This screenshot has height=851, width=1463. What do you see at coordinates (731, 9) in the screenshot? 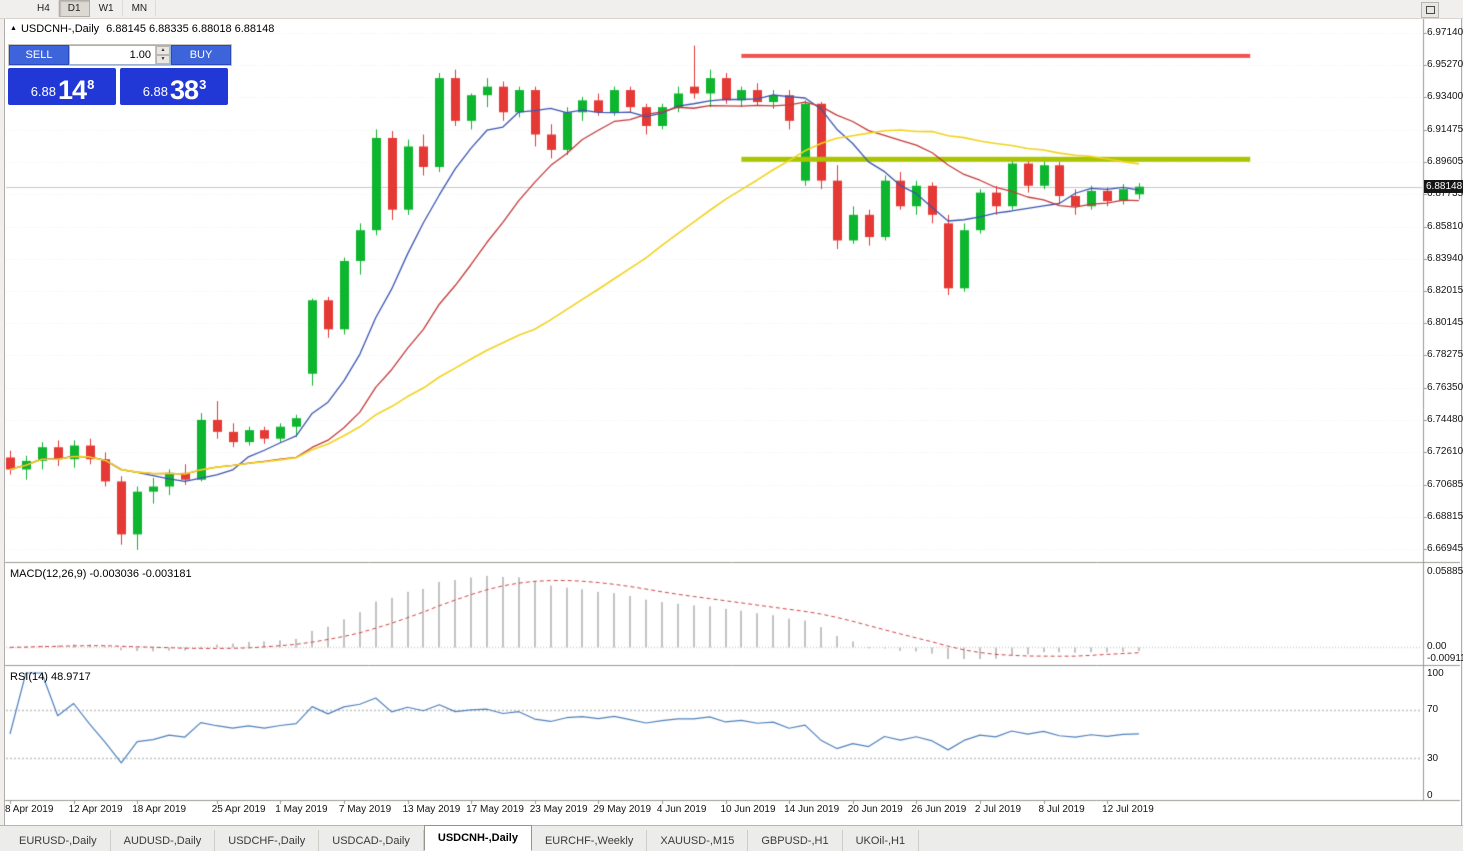
I see `toolbar: H4 D1 W1 MN` at bounding box center [731, 9].